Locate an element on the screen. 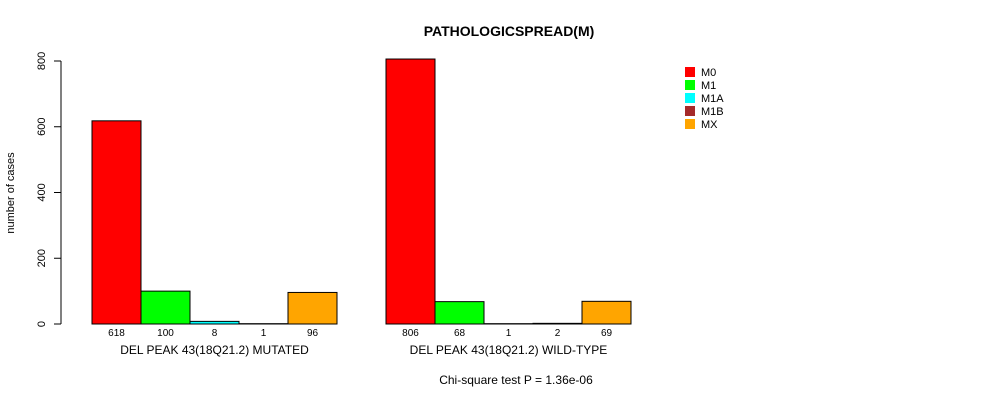 Image resolution: width=990 pixels, height=400 pixels. y-axis-label: number of cases is located at coordinates (11, 193).